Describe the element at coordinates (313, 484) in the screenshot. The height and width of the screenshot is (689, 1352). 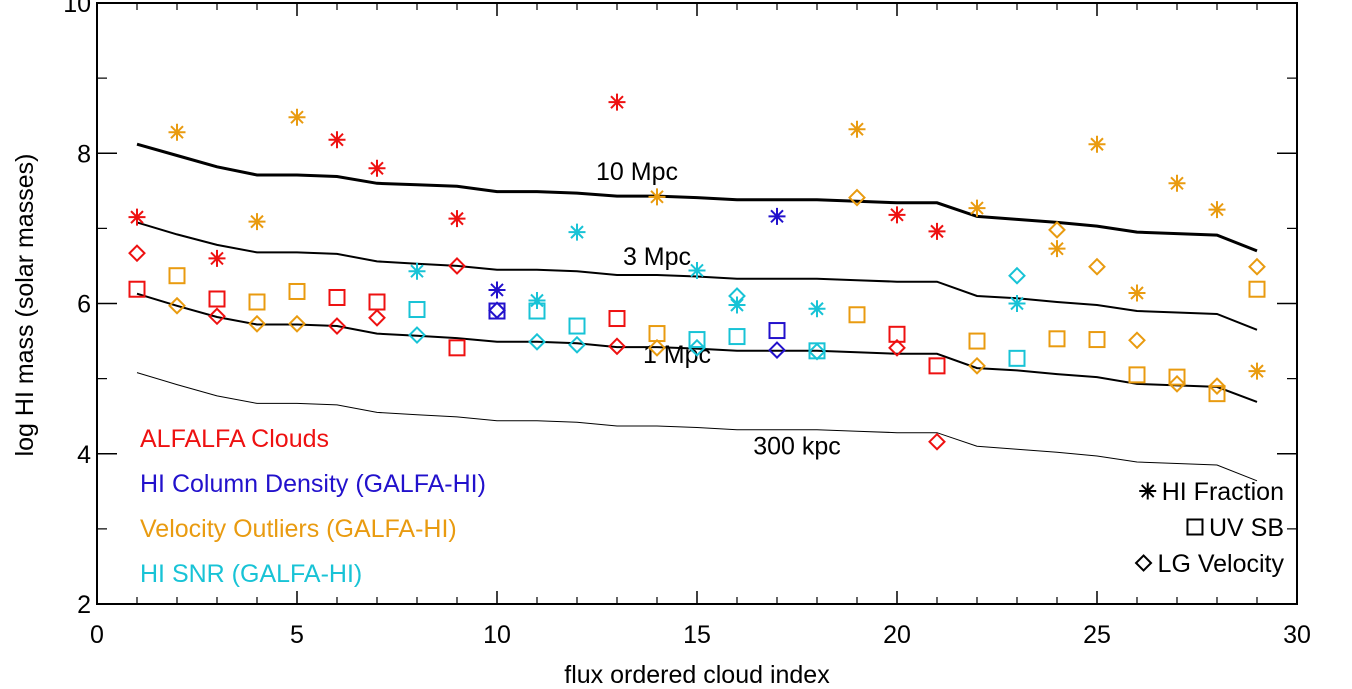
I see `category-legend-column: HI Column Density (GALFA-HI)` at that location.